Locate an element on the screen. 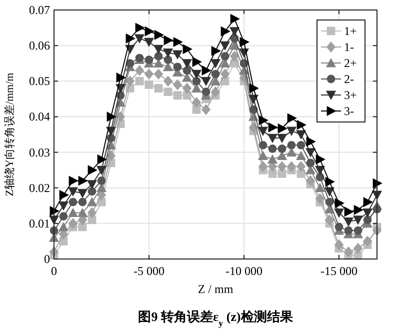  x-tick-label: -5 000 is located at coordinates (149, 271).